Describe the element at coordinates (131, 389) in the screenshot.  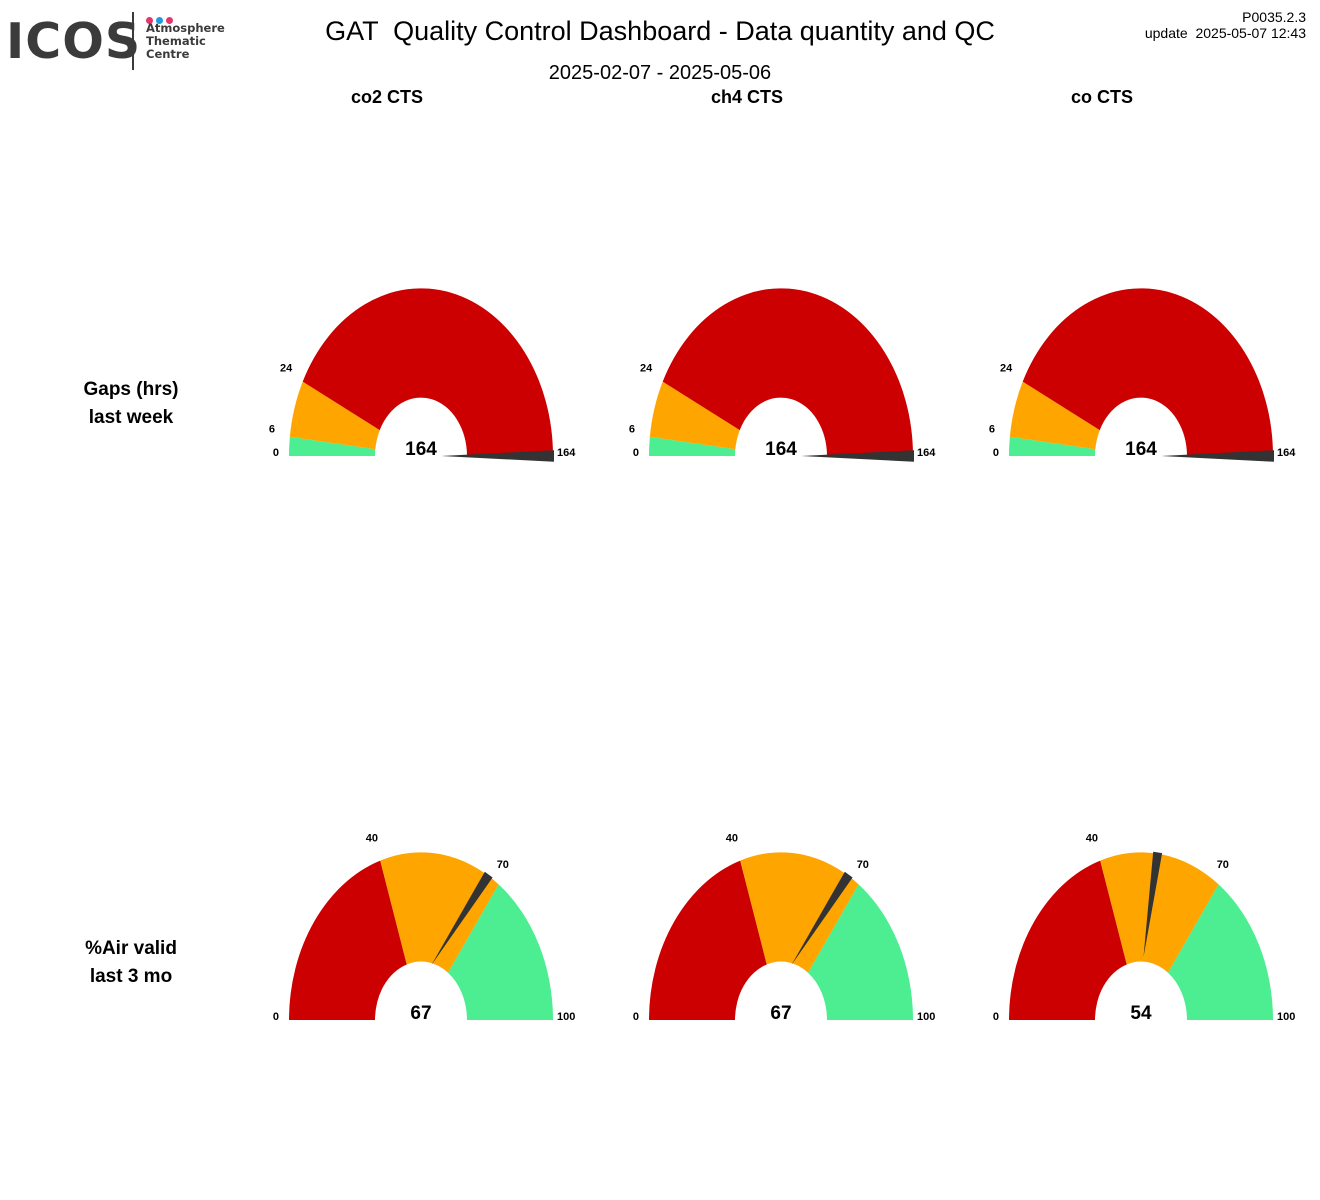
I see `row-label-line: Gaps (hrs)` at that location.